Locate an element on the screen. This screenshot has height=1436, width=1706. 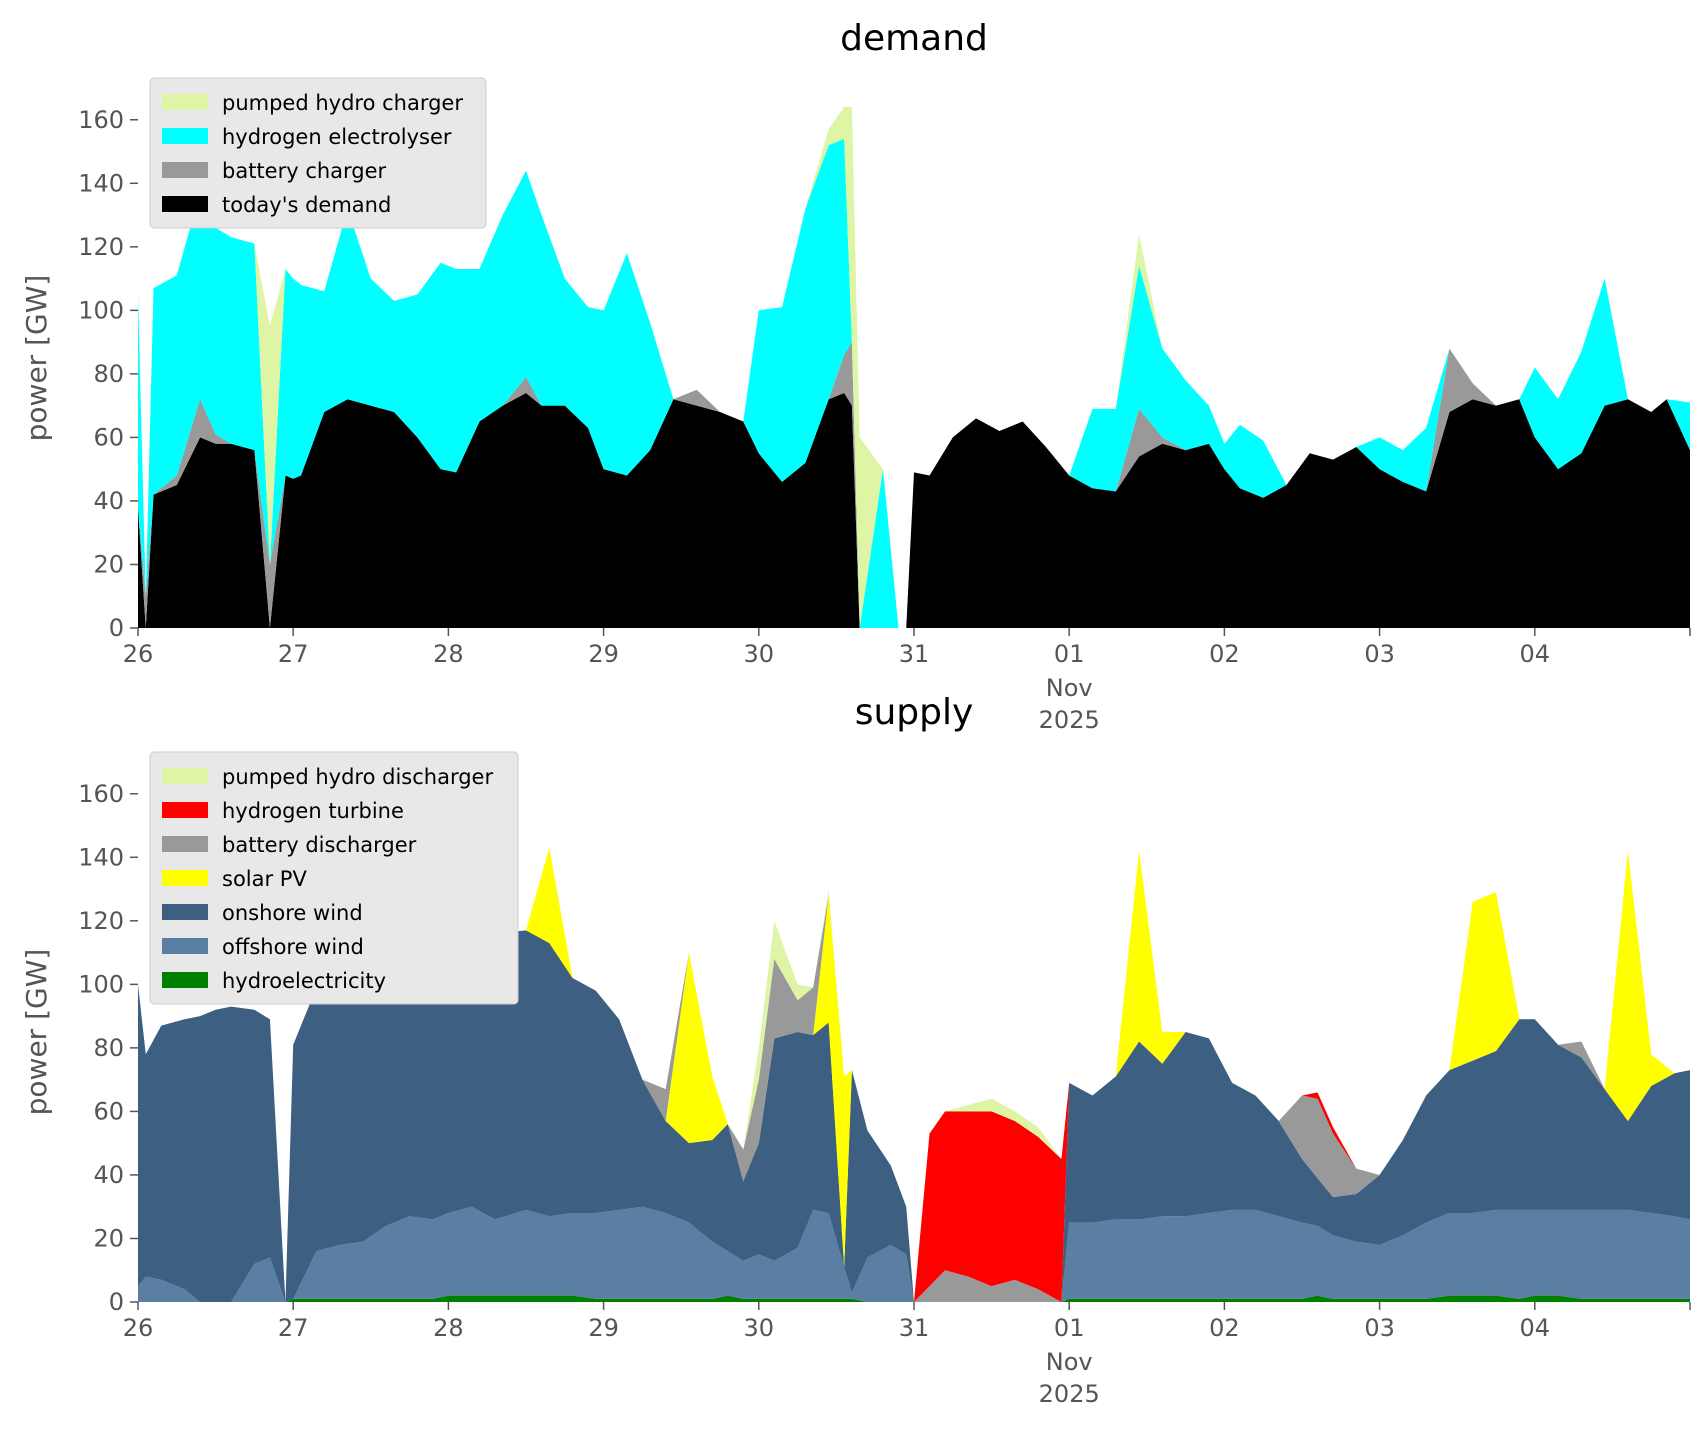
chart-title: demand is located at coordinates (914, 38).